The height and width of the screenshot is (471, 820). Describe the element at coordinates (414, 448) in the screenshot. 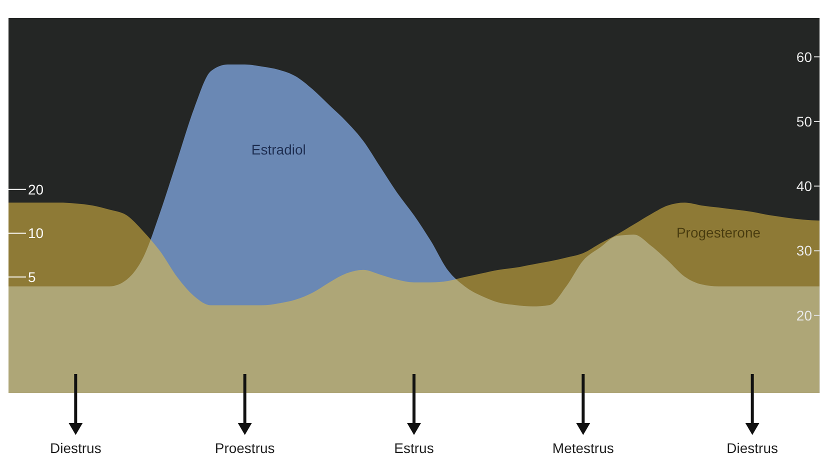

I see `x-tick-label: Estrus` at that location.